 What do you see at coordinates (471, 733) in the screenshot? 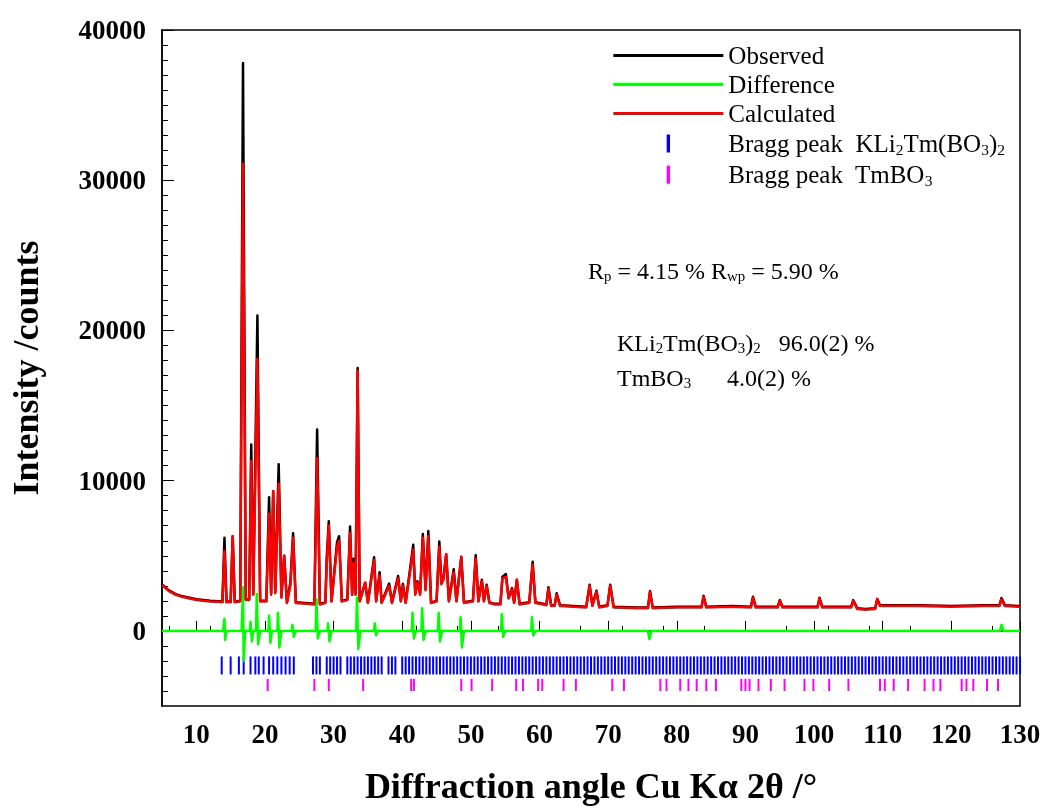
I see `x-tick-label: 50` at bounding box center [471, 733].